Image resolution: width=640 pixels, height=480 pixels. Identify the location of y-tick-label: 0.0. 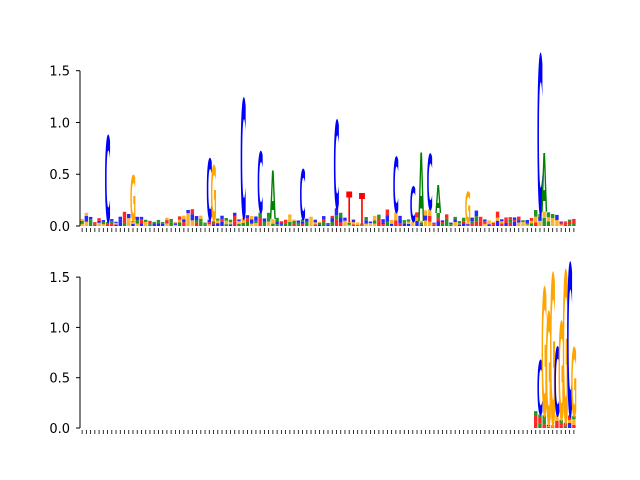
(59, 227).